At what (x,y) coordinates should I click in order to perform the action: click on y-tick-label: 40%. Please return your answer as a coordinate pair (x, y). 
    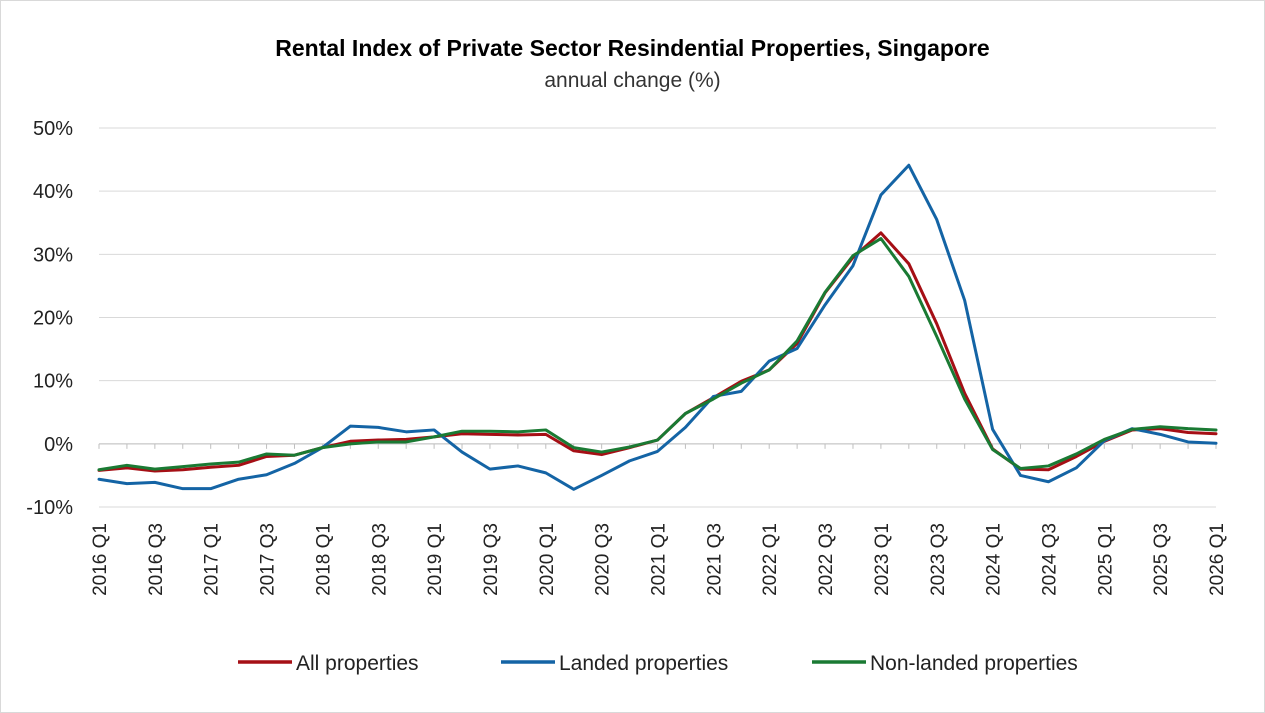
    Looking at the image, I should click on (53, 192).